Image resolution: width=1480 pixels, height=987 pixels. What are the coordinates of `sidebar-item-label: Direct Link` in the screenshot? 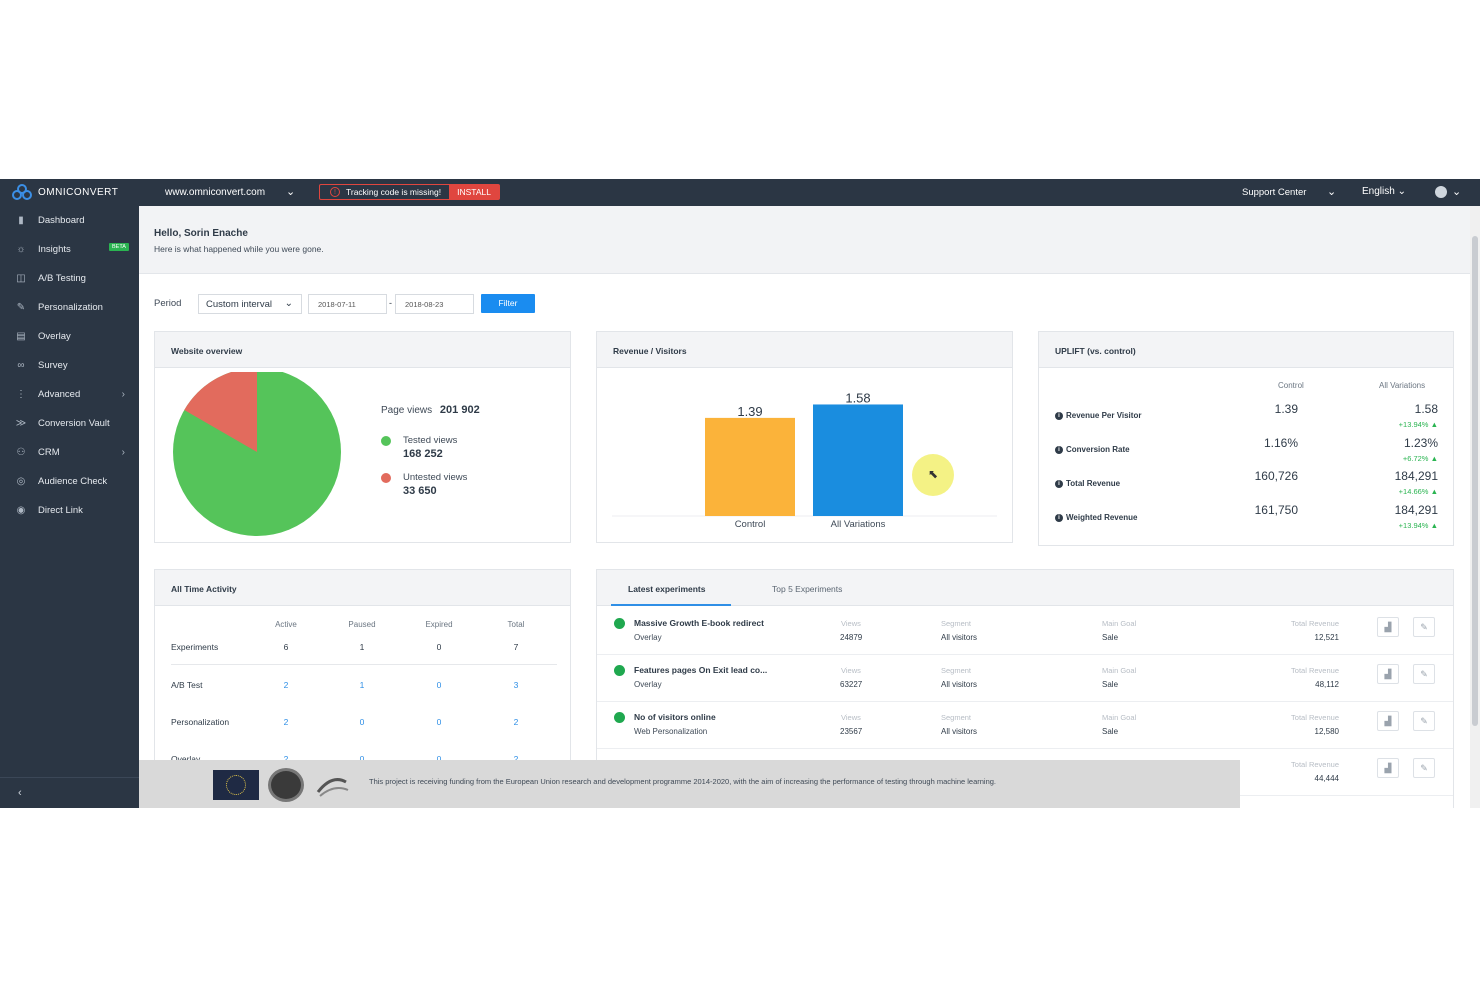 It's located at (60, 510).